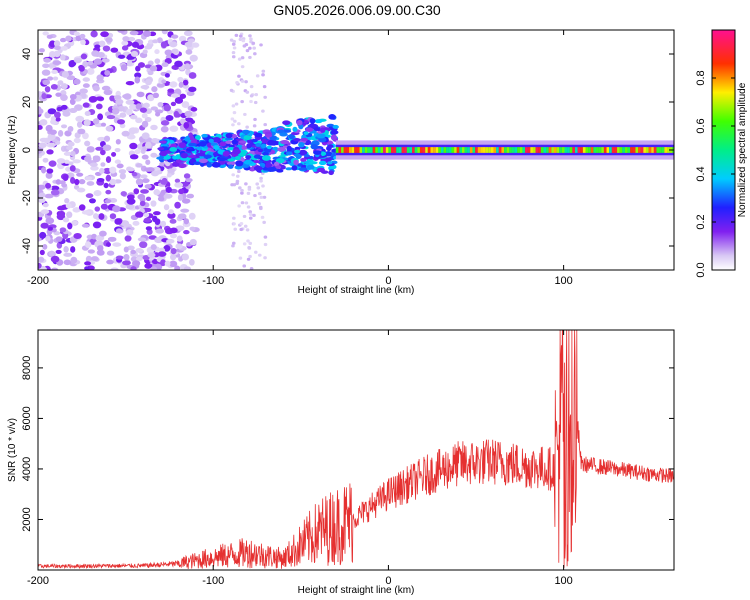 This screenshot has height=600, width=750. I want to click on colorbar-tick-label: 0.0, so click(701, 269).